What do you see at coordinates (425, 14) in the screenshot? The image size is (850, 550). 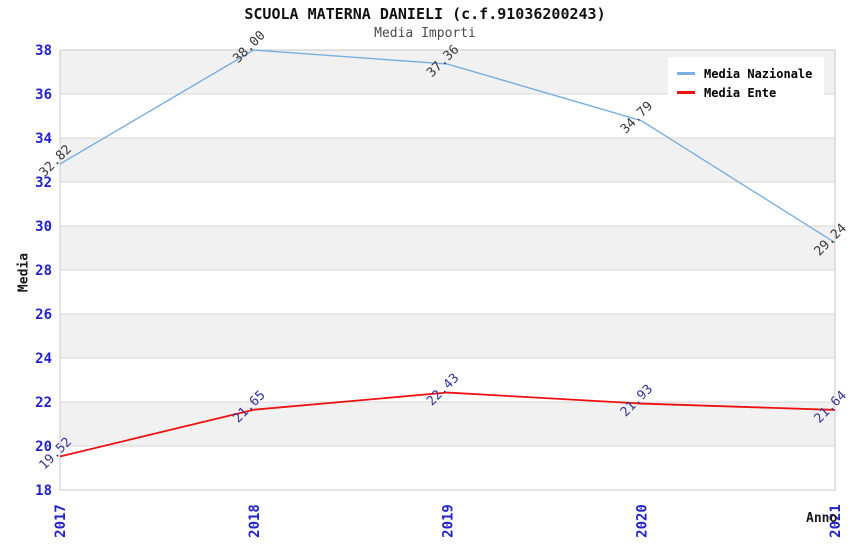 I see `chart-title: SCUOLA MATERNA DANIELI (c.f.91036200243)` at bounding box center [425, 14].